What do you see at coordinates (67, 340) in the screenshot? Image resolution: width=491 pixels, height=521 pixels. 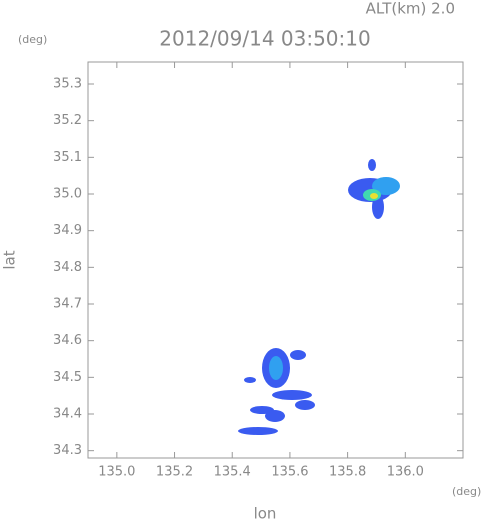 I see `y-tick-label: 34.6` at bounding box center [67, 340].